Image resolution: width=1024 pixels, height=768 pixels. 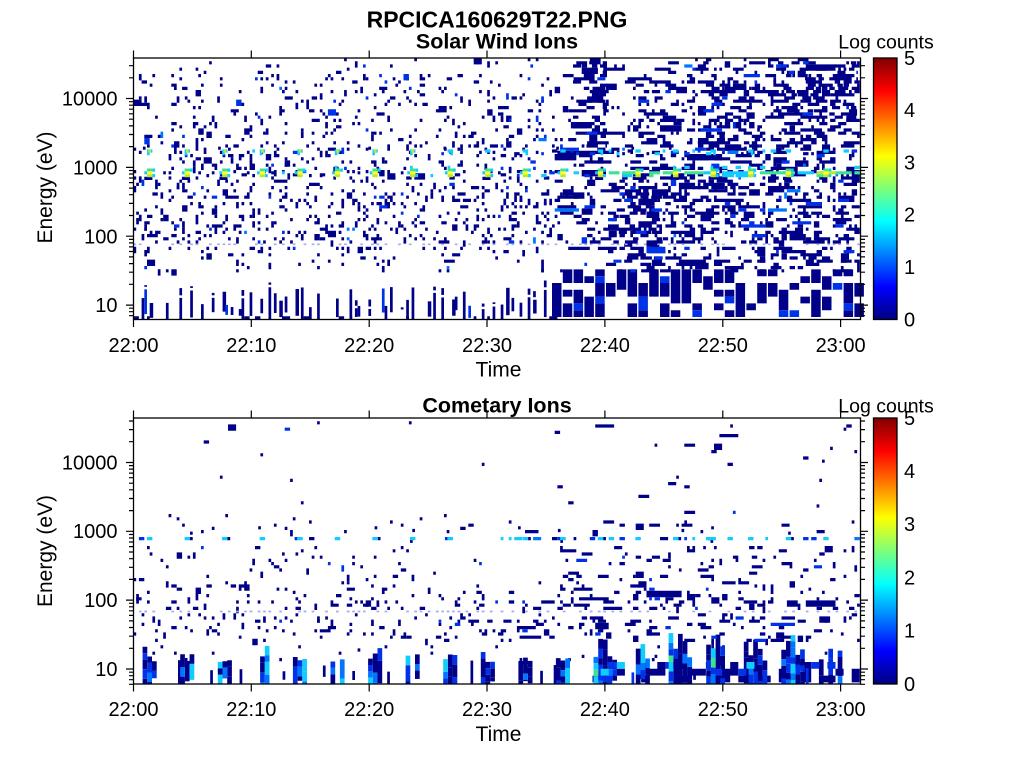 What do you see at coordinates (496, 405) in the screenshot?
I see `svg-text: Cometary Ions` at bounding box center [496, 405].